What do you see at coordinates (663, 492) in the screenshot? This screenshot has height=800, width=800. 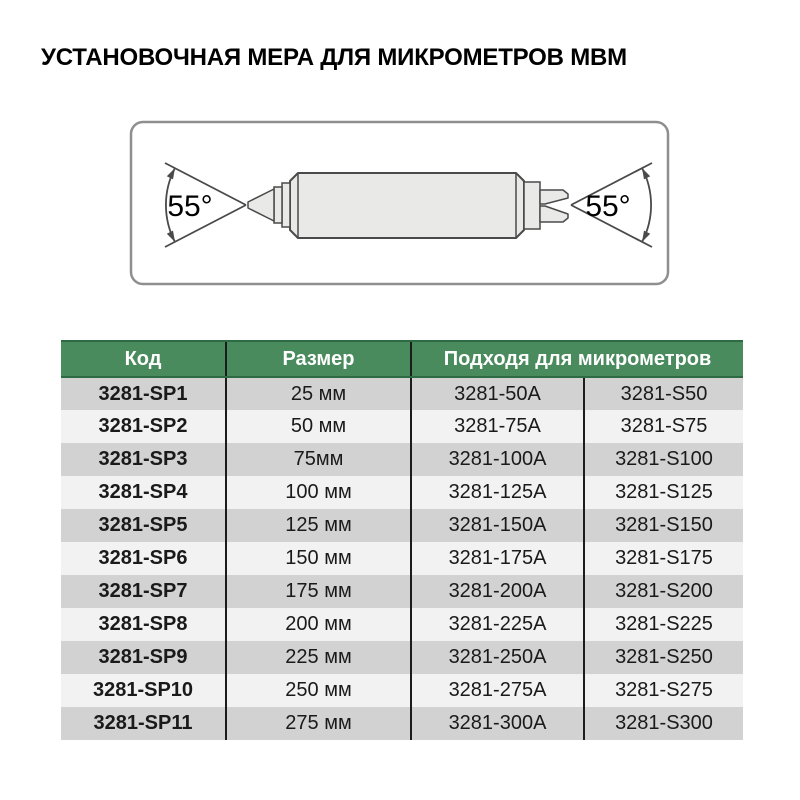 I see `micrometer-s-cell: 3281-S125` at bounding box center [663, 492].